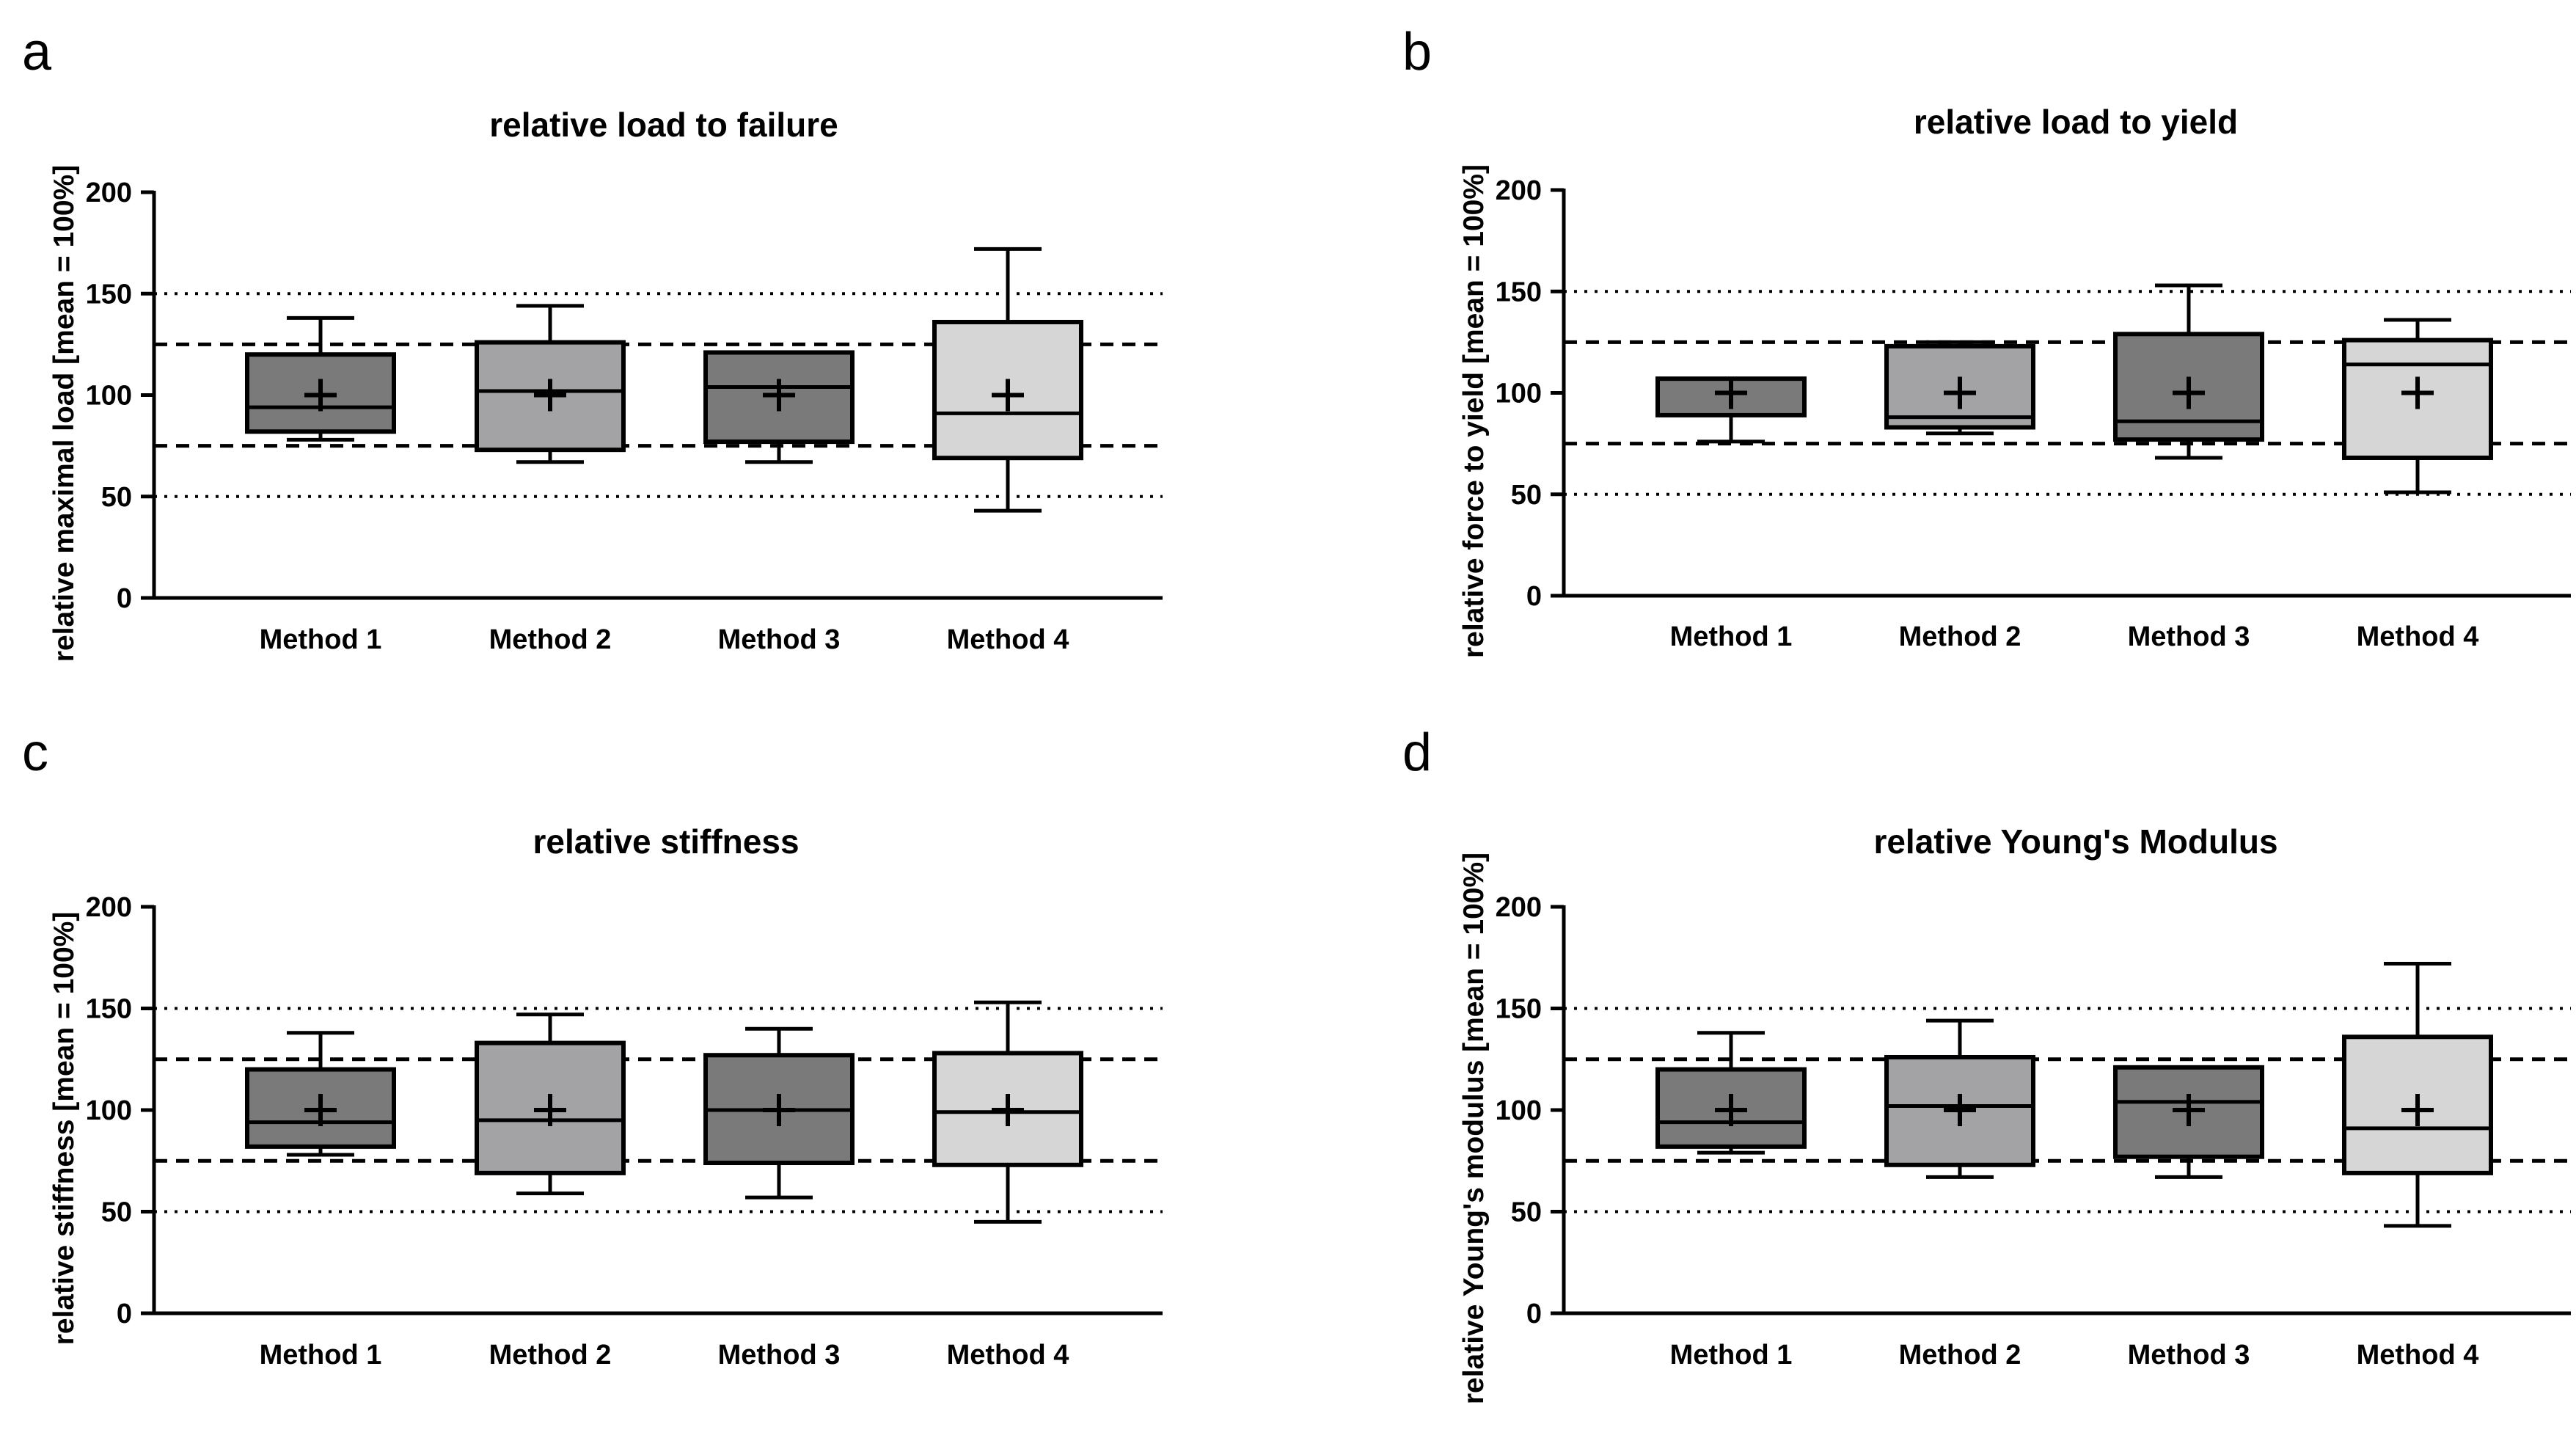  What do you see at coordinates (64, 1129) in the screenshot?
I see `y-axis-label: relative stiffness [mean = 100%]` at bounding box center [64, 1129].